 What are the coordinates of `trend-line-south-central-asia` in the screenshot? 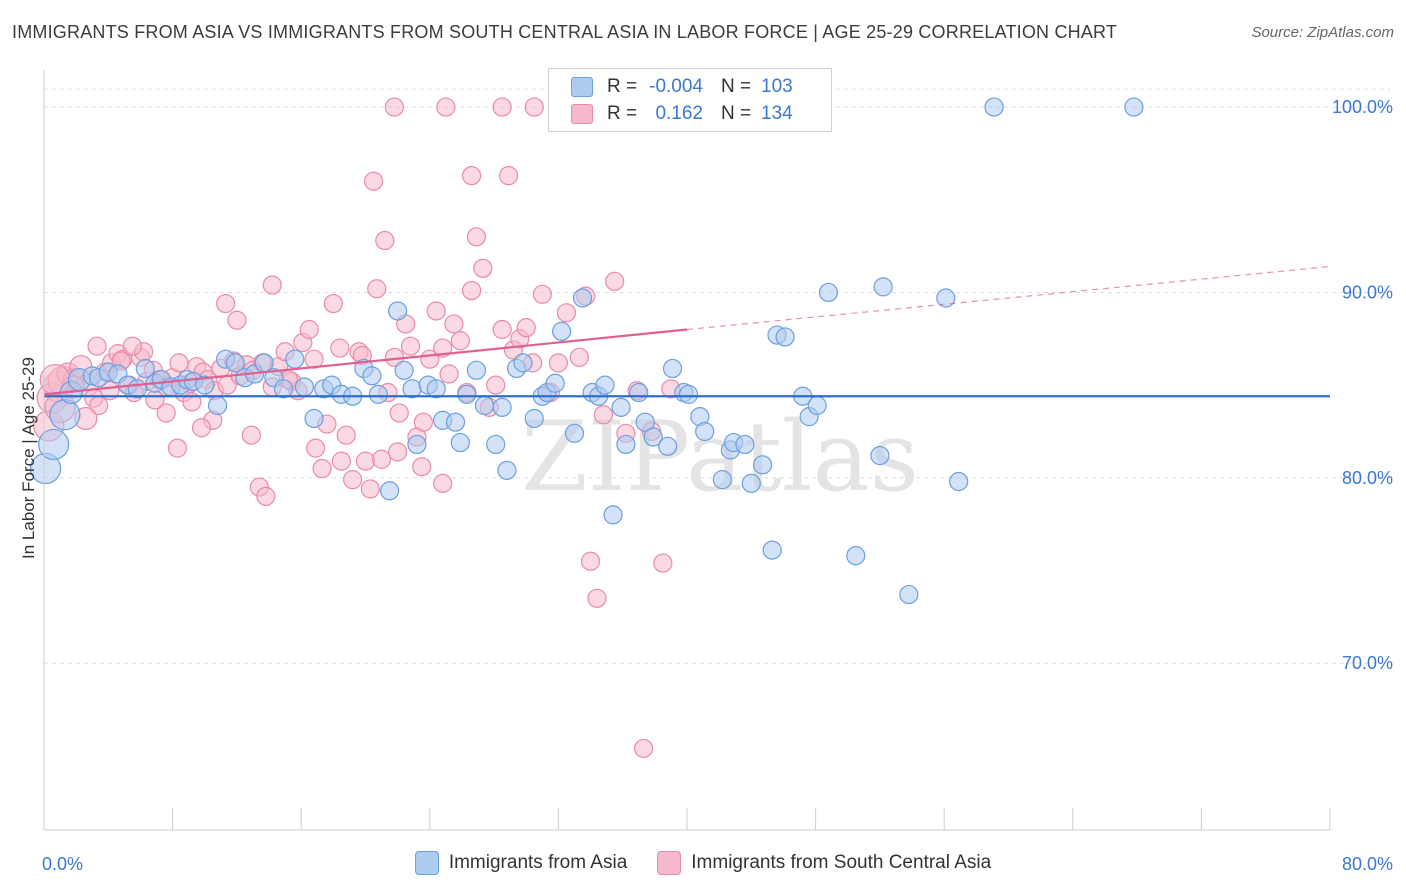 It's located at (365, 362).